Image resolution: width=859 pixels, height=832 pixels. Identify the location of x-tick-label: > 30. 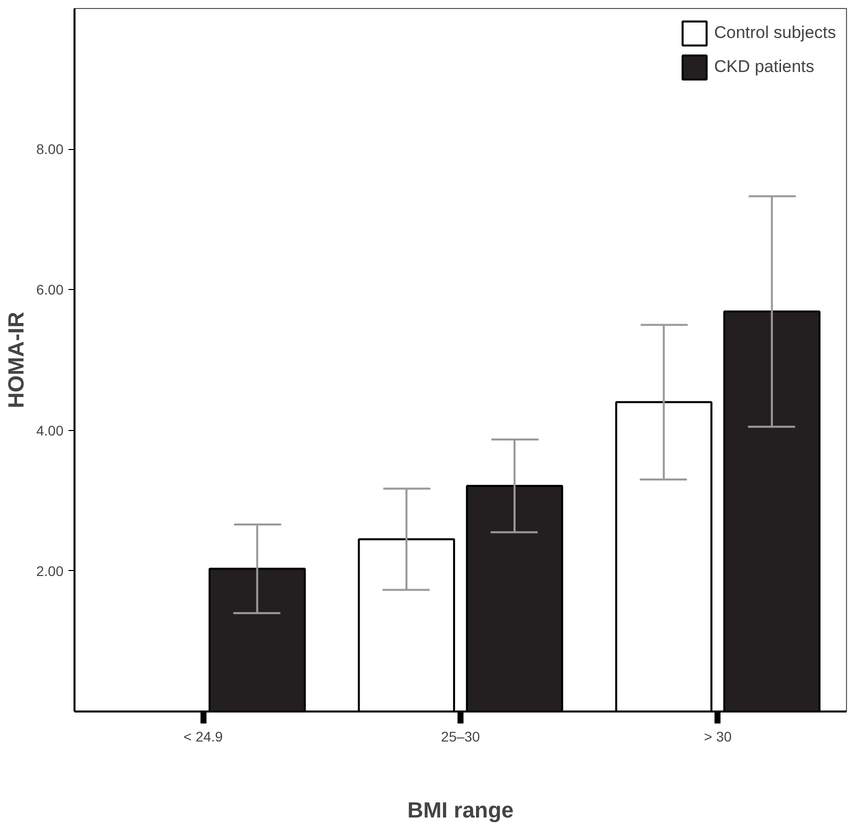
(718, 736).